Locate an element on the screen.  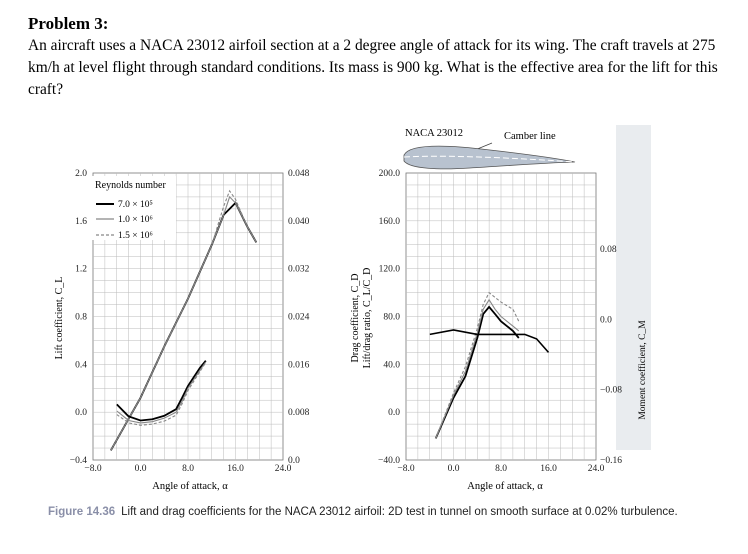
airfoil-sketch: NACA 23012 Camber line is located at coordinates (489, 149).